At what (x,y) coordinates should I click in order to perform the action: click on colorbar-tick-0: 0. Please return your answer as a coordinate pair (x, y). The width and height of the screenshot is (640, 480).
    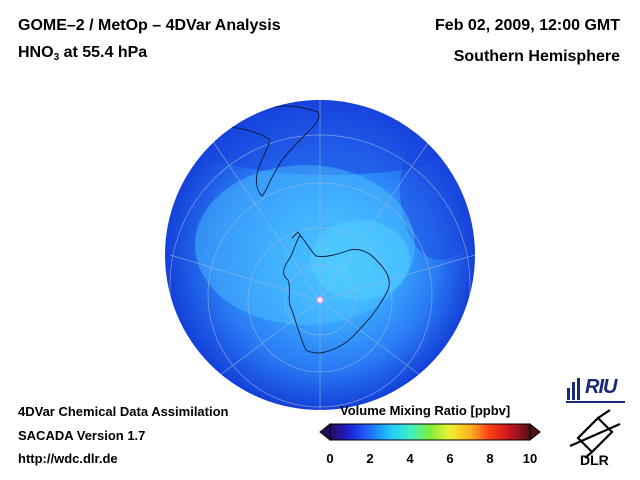
    Looking at the image, I should click on (330, 458).